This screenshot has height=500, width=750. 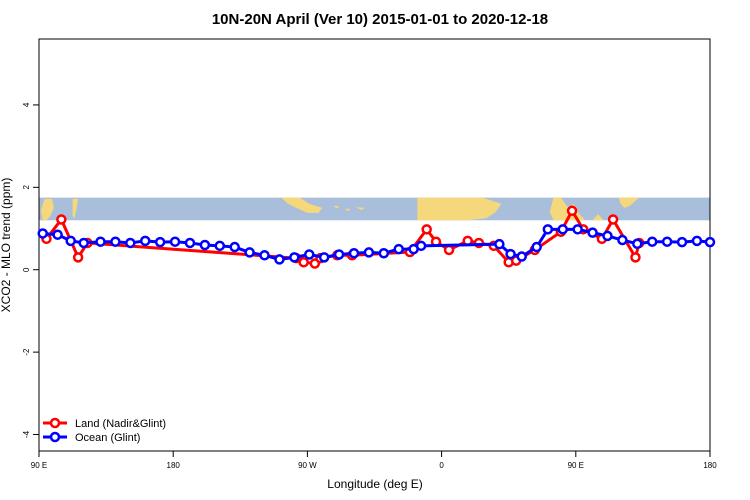 What do you see at coordinates (374, 484) in the screenshot?
I see `x-axis-label: Longitude (deg E)` at bounding box center [374, 484].